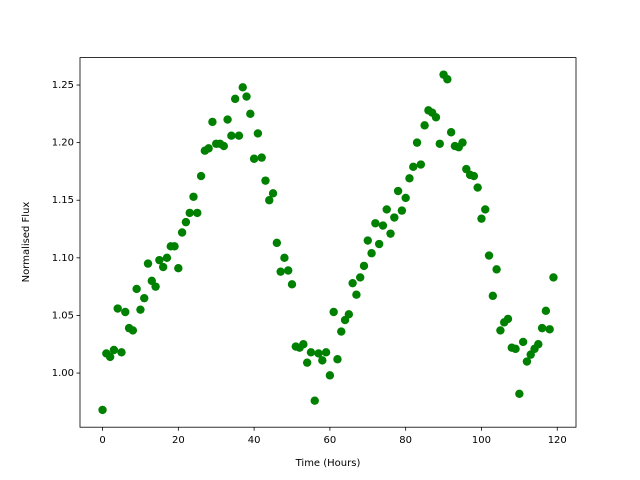 This screenshot has width=640, height=480. Describe the element at coordinates (63, 85) in the screenshot. I see `y-tick-label: 1.25` at that location.